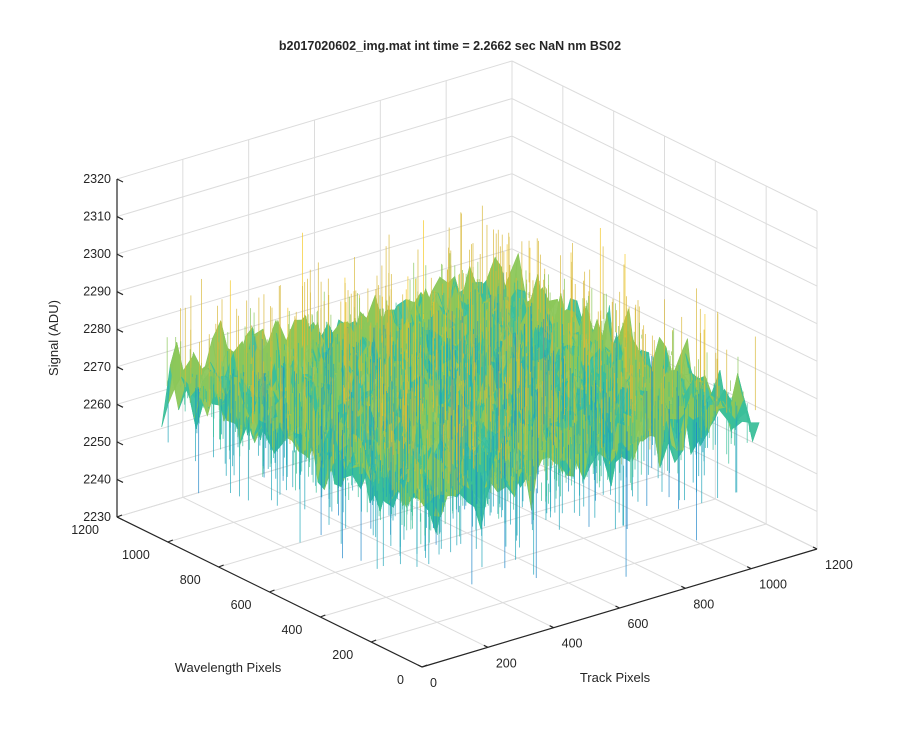  What do you see at coordinates (97, 404) in the screenshot?
I see `z-tick-label: 2260` at bounding box center [97, 404].